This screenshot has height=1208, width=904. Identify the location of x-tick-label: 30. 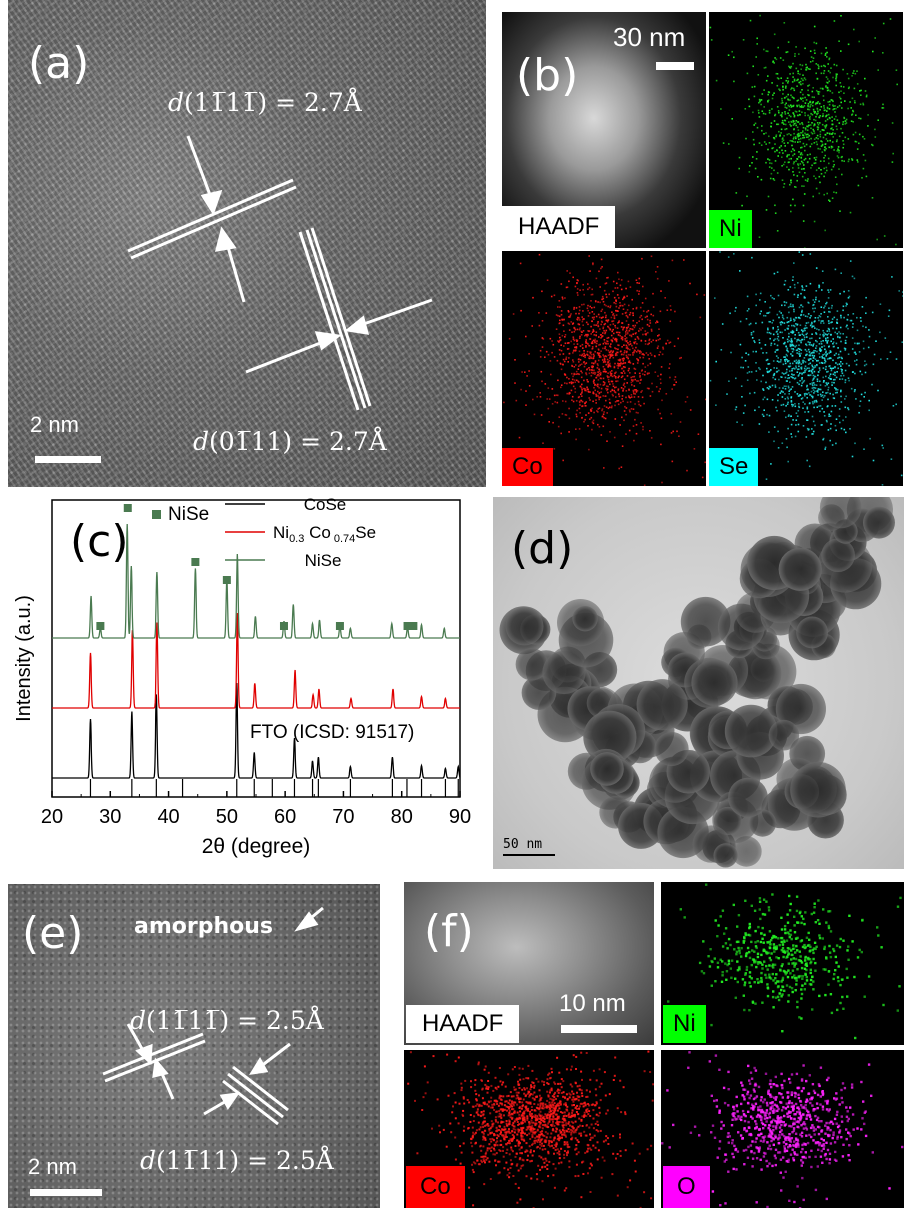
(110, 817).